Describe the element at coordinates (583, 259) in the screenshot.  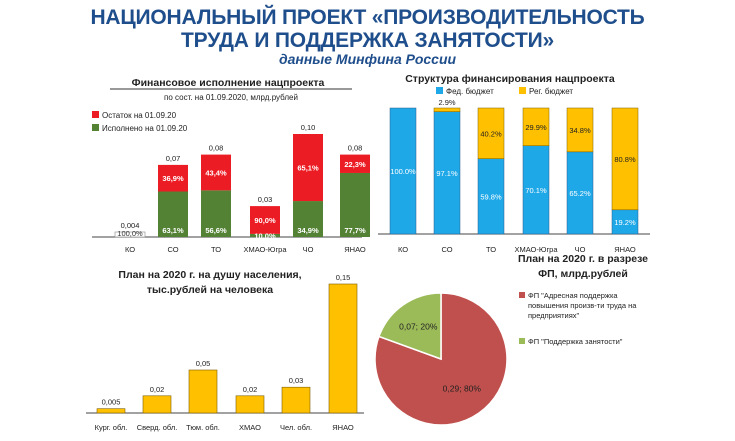
I see `chart4-title: План на 2020 г. в разрезе` at that location.